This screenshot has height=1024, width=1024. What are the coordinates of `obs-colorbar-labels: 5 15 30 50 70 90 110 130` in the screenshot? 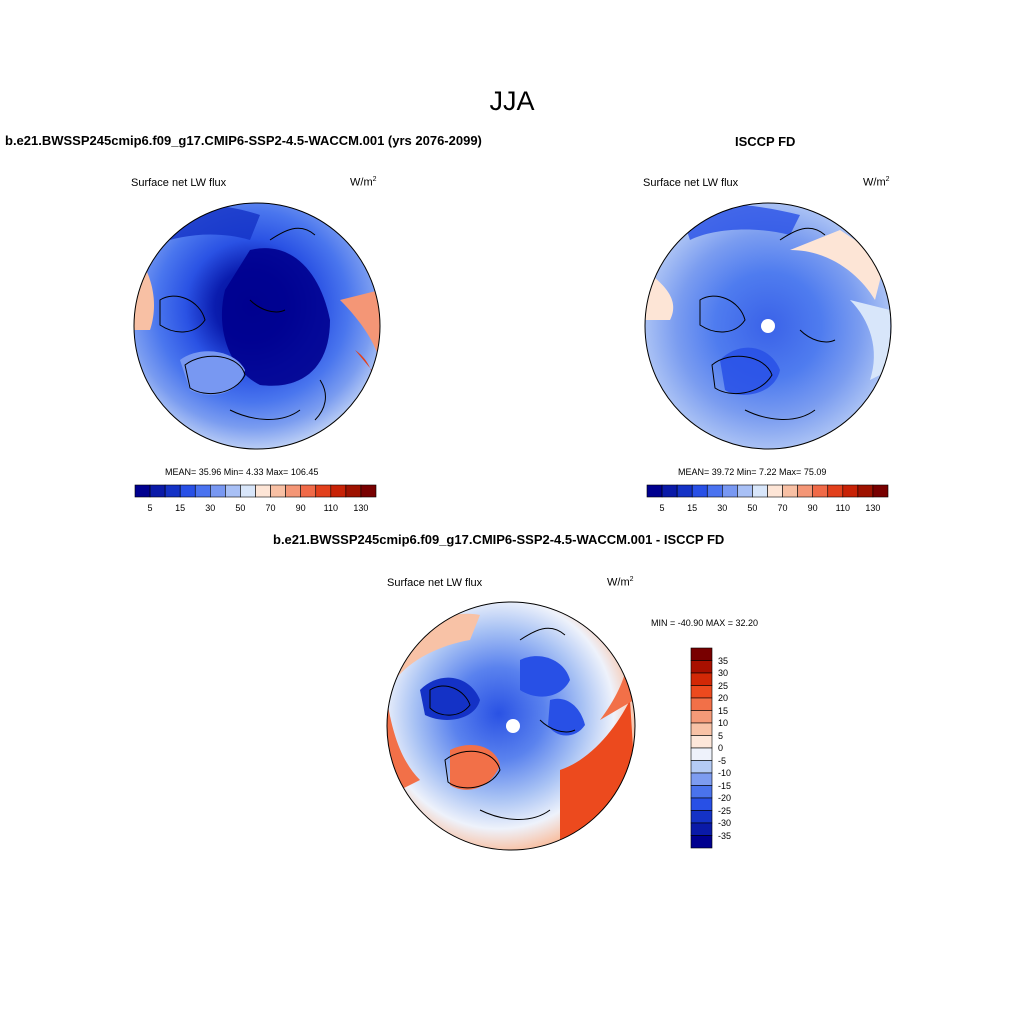 It's located at (512, 510).